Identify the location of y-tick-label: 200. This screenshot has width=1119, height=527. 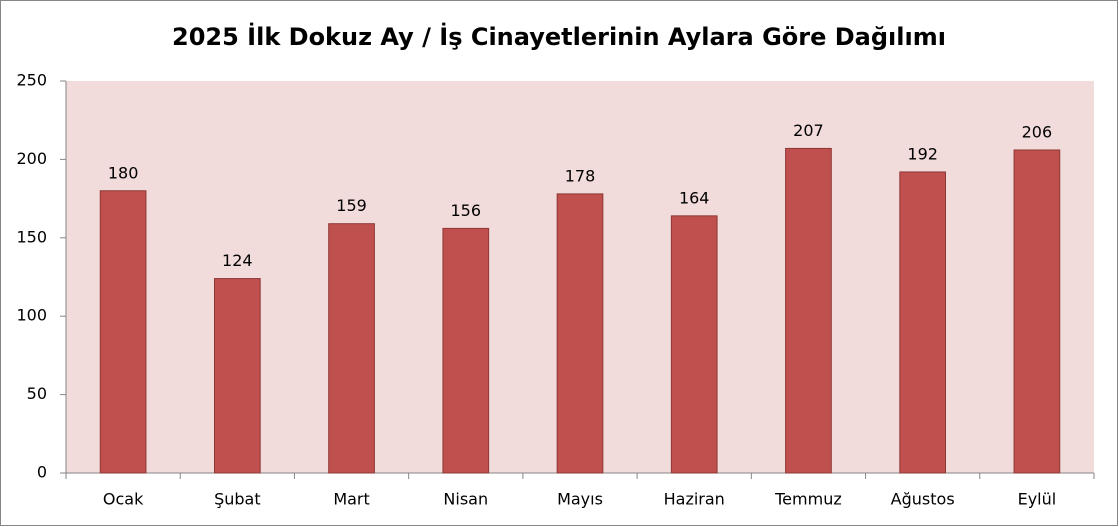
(31, 158).